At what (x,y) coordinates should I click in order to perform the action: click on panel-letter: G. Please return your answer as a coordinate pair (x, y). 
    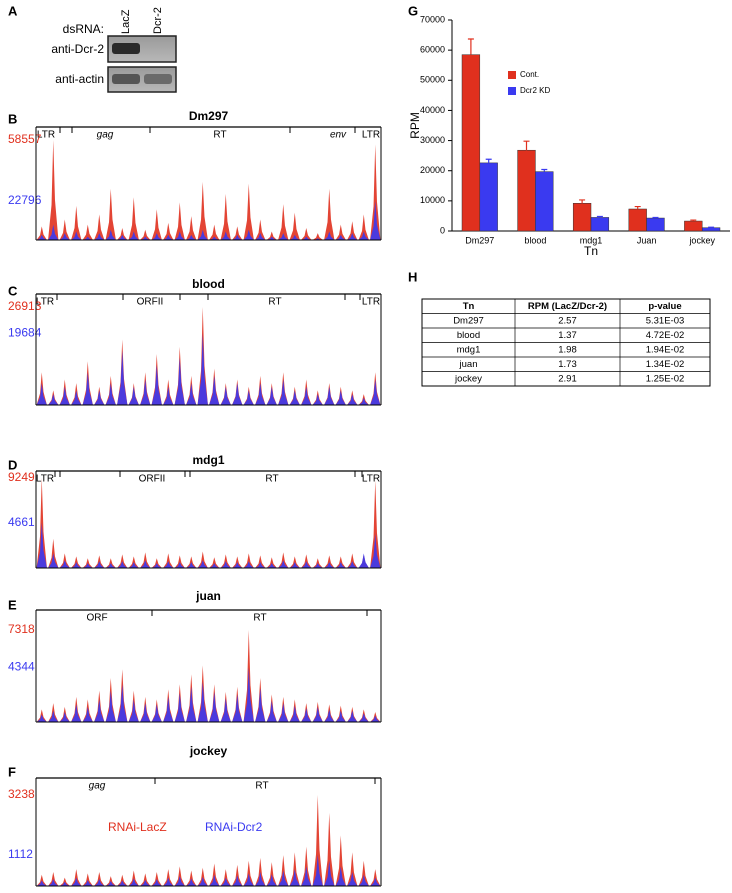
    Looking at the image, I should click on (413, 10).